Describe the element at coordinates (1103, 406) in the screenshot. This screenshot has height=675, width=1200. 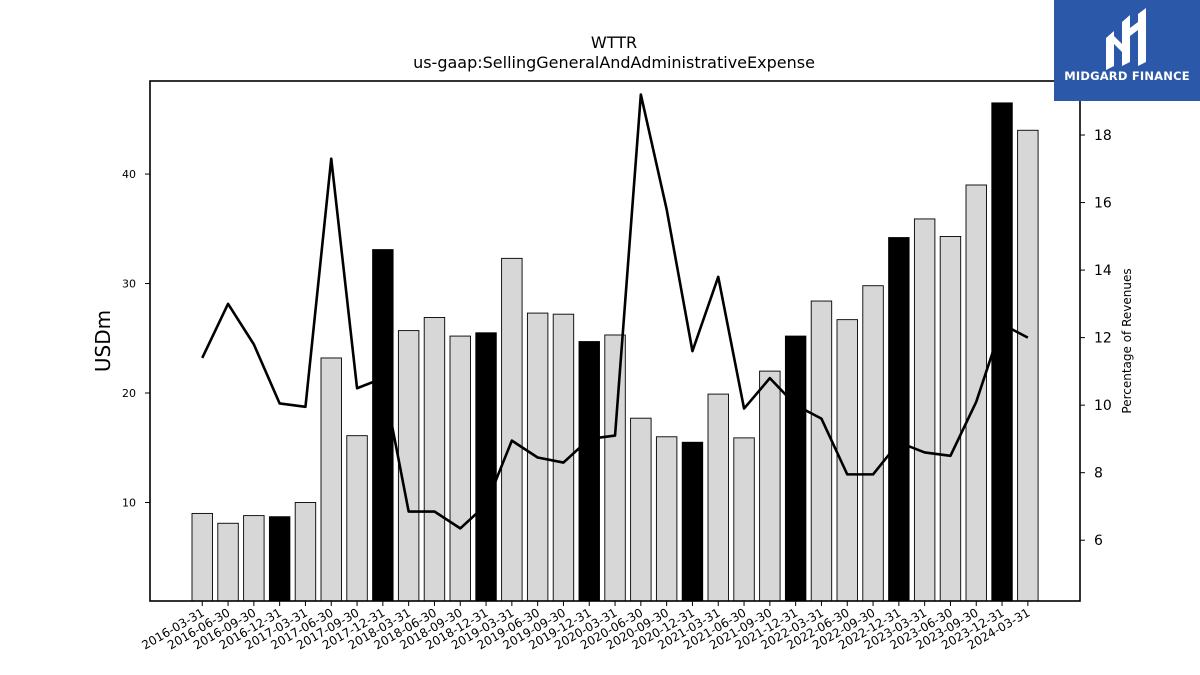
I see `y2-tick-label: 10` at that location.